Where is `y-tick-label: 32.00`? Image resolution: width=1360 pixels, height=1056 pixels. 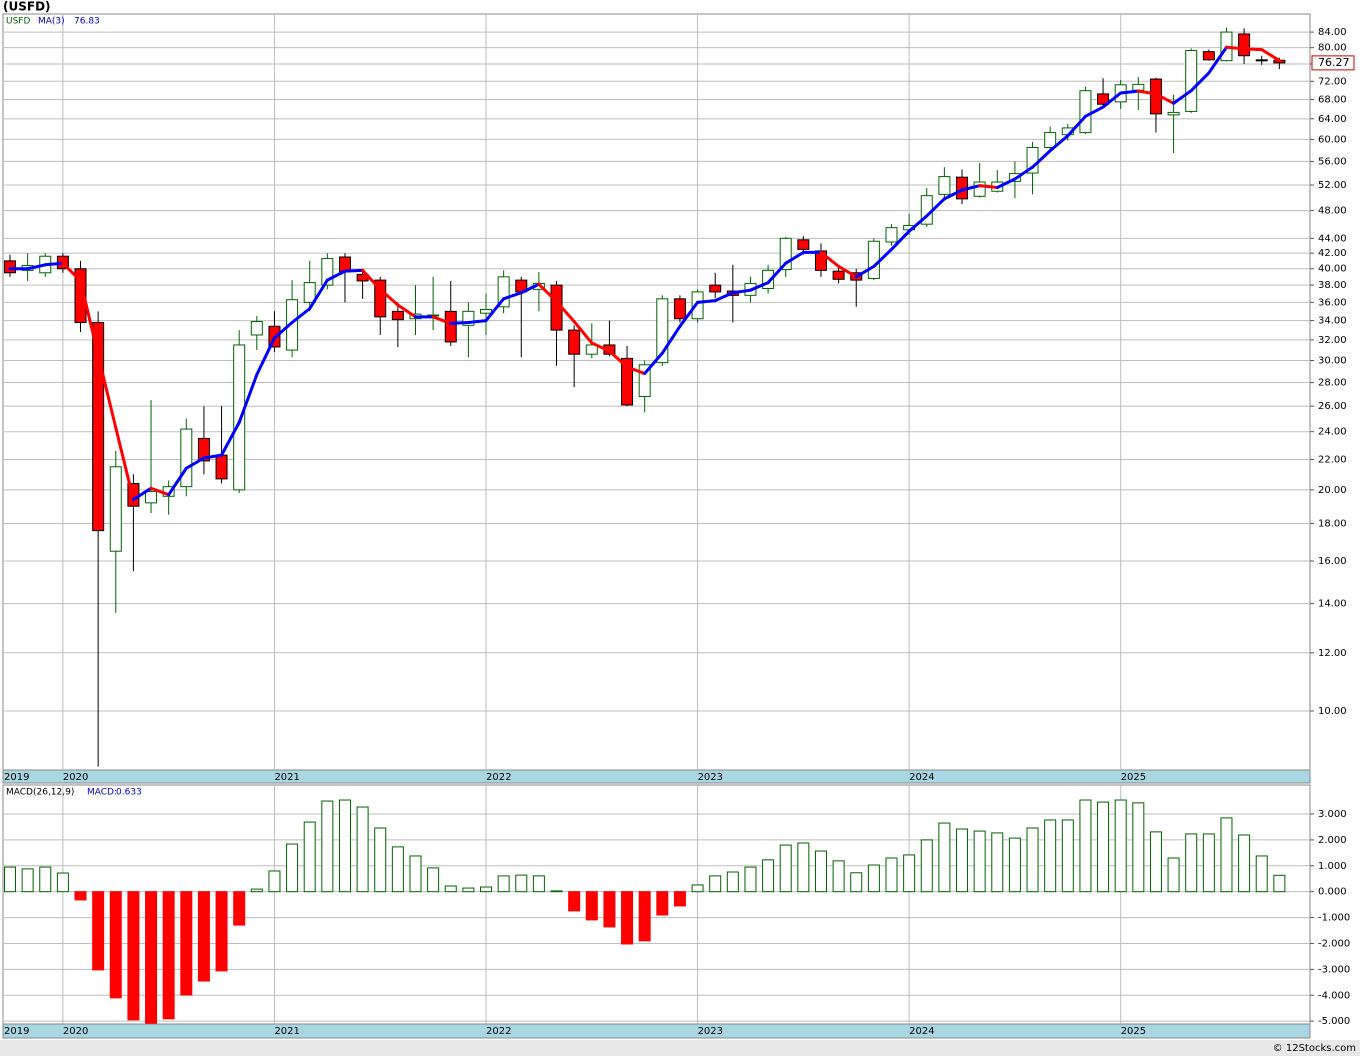
y-tick-label: 32.00 is located at coordinates (1332, 340).